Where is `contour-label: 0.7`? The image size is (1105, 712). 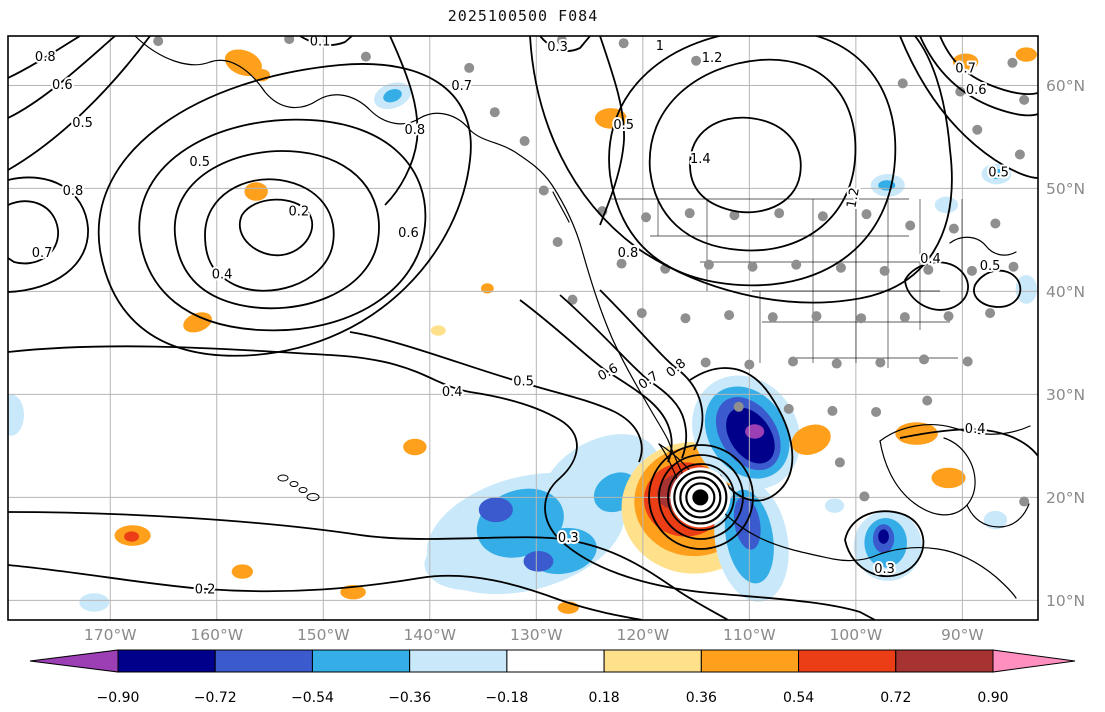 contour-label: 0.7 is located at coordinates (42, 253).